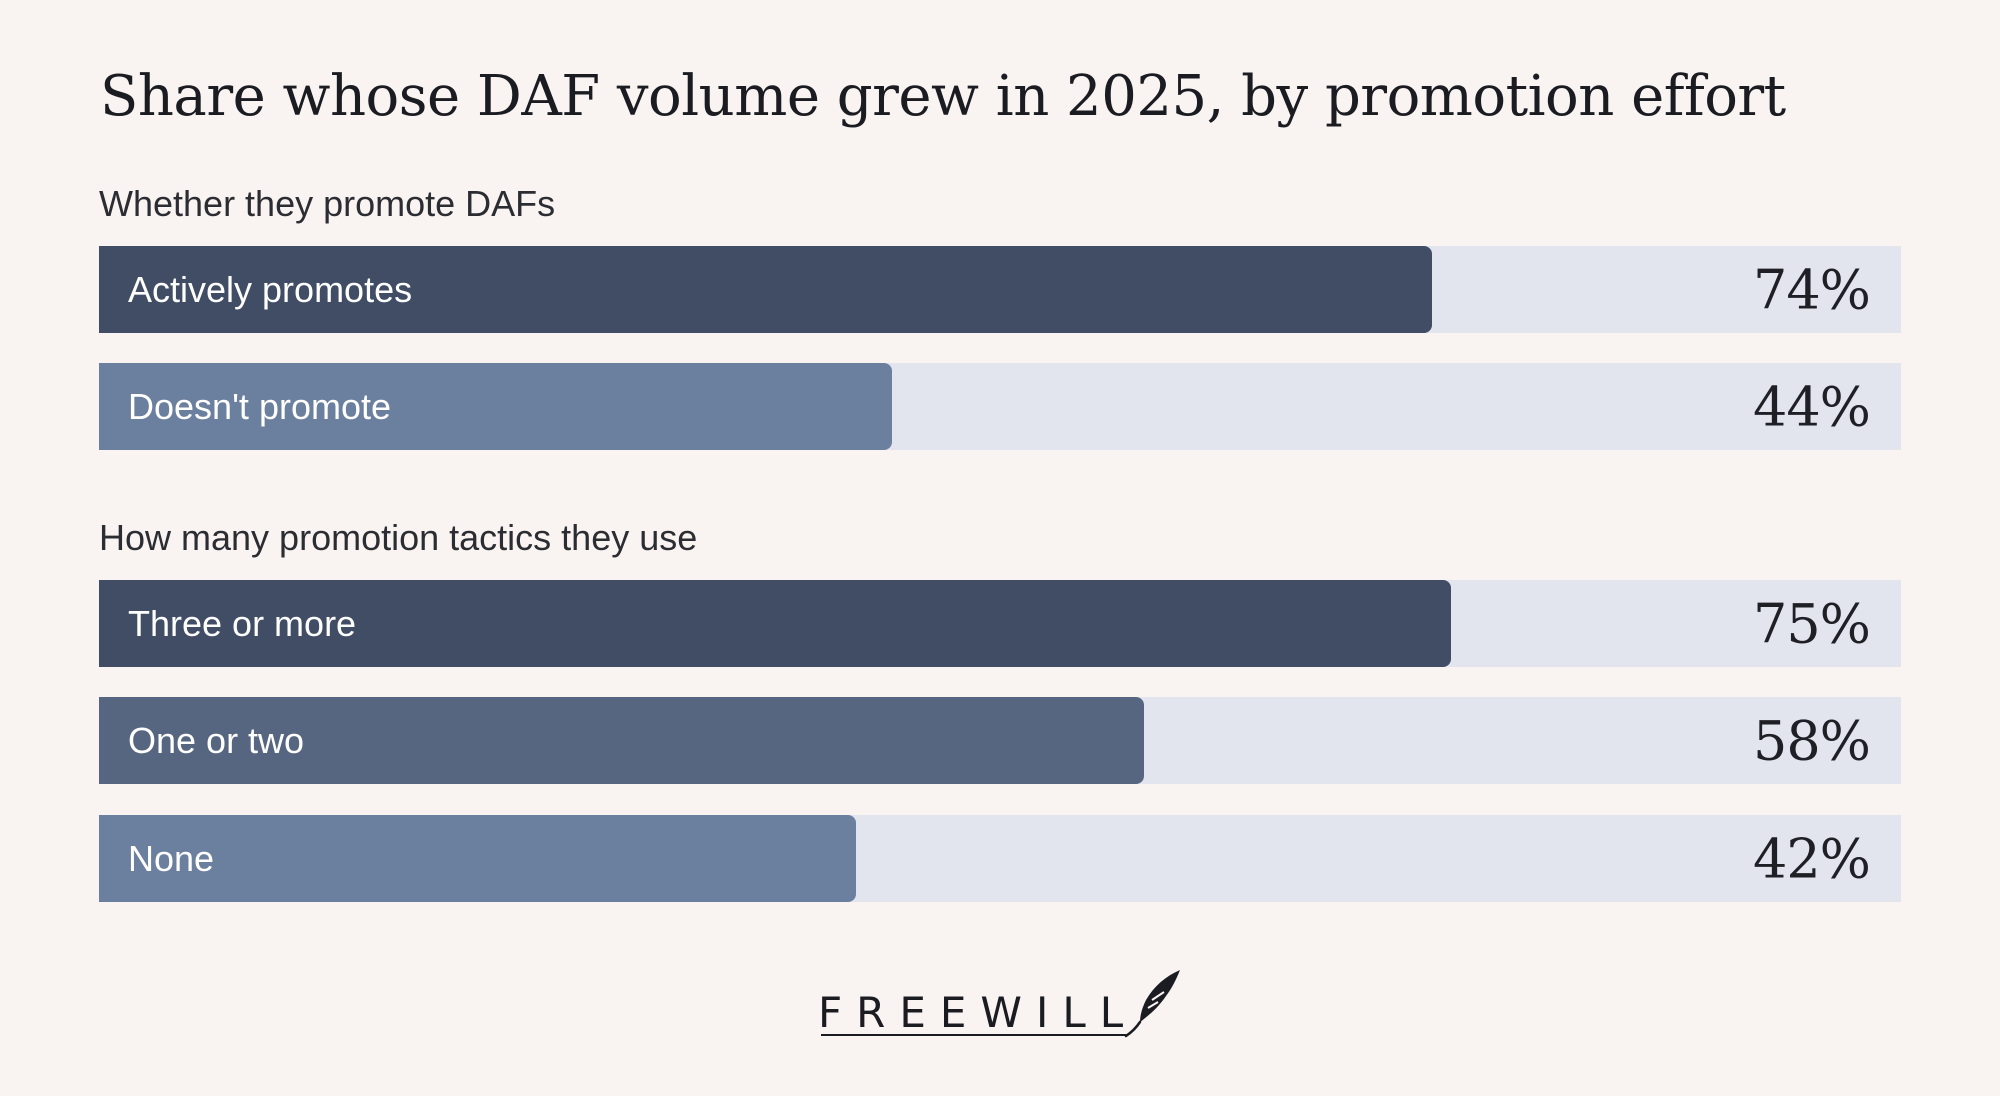 The width and height of the screenshot is (2000, 1096). Describe the element at coordinates (622, 740) in the screenshot. I see `bar-one-or-two` at that location.